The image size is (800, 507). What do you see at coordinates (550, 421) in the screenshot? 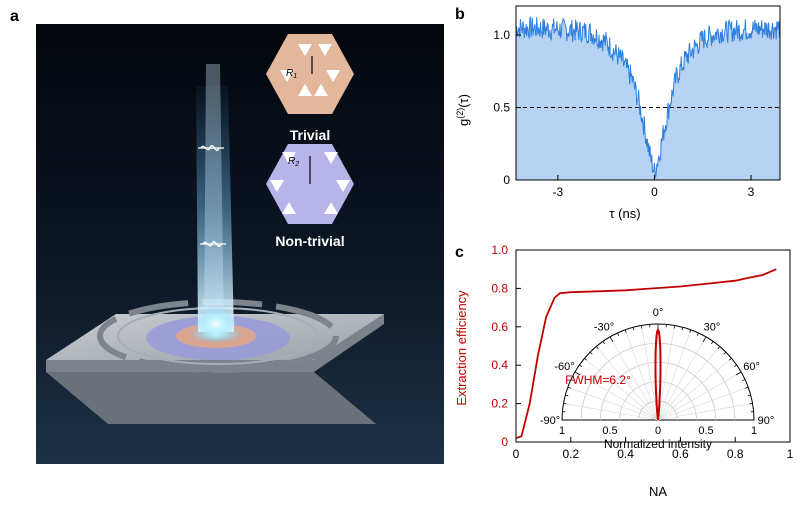
I see `polar-angle-label: -90°` at bounding box center [550, 421].